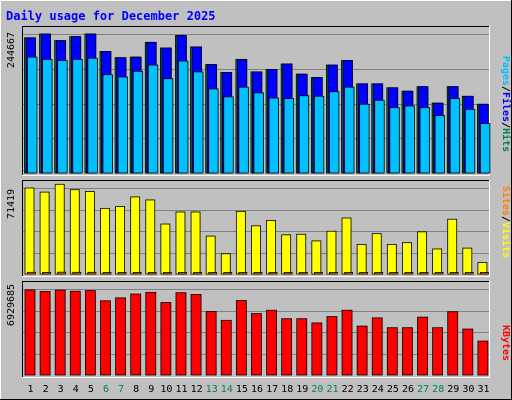 This screenshot has width=512, height=400. Describe the element at coordinates (505, 343) in the screenshot. I see `right-legend-group-3: KBytes` at that location.